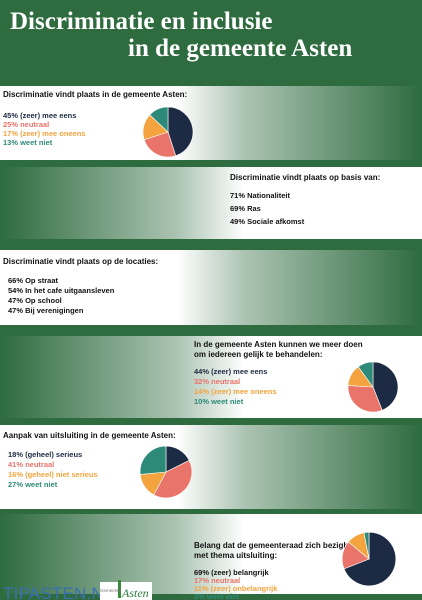 Image resolution: width=422 pixels, height=600 pixels. What do you see at coordinates (35, 300) in the screenshot?
I see `stat-line: 47% Op school` at bounding box center [35, 300].